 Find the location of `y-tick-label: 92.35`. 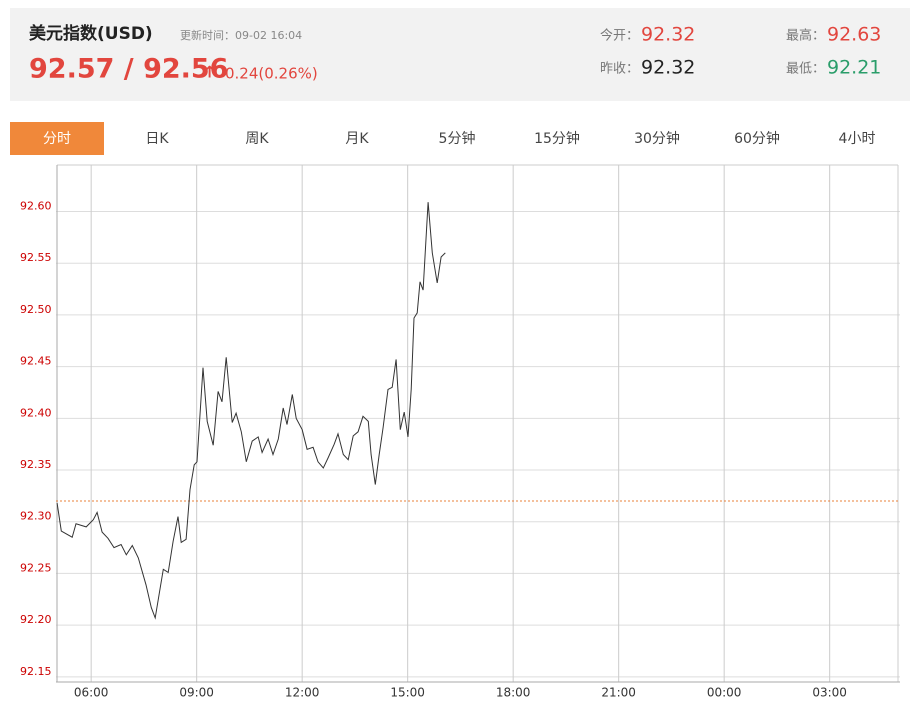

y-tick-label: 92.35 is located at coordinates (36, 464).